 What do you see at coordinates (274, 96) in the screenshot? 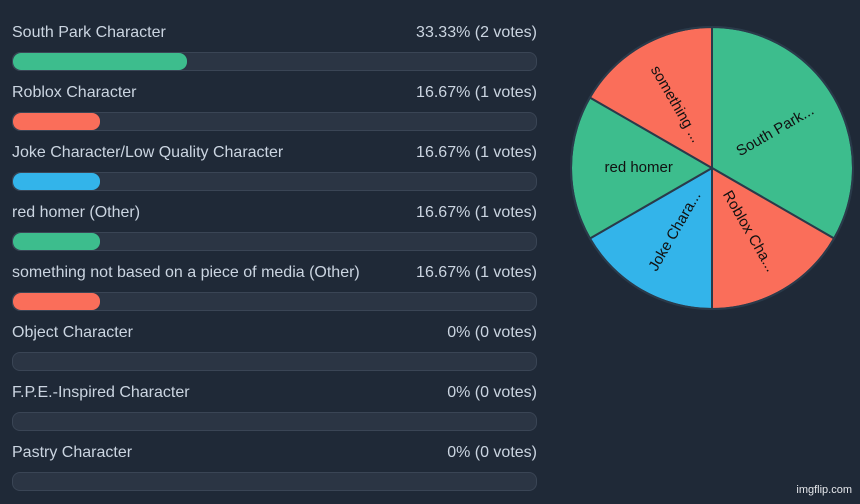
I see `poll-row-header: Roblox Character 16.67% (1 votes)` at bounding box center [274, 96].